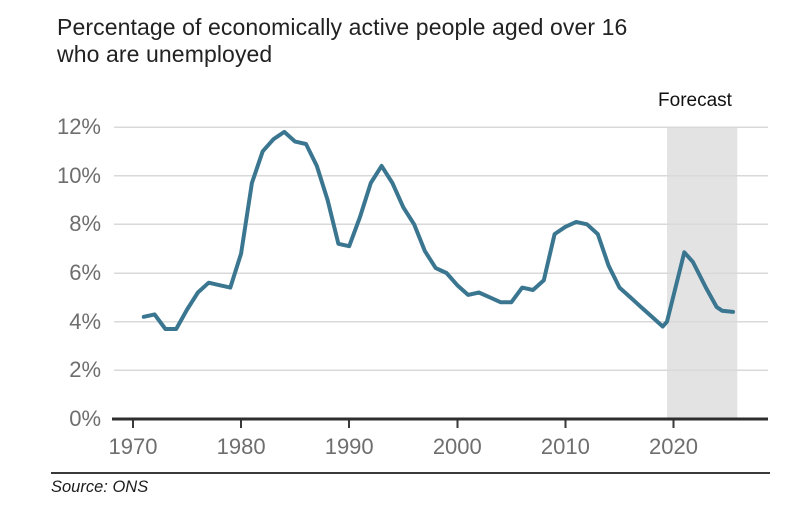  Describe the element at coordinates (410, 473) in the screenshot. I see `footer-divider` at that location.